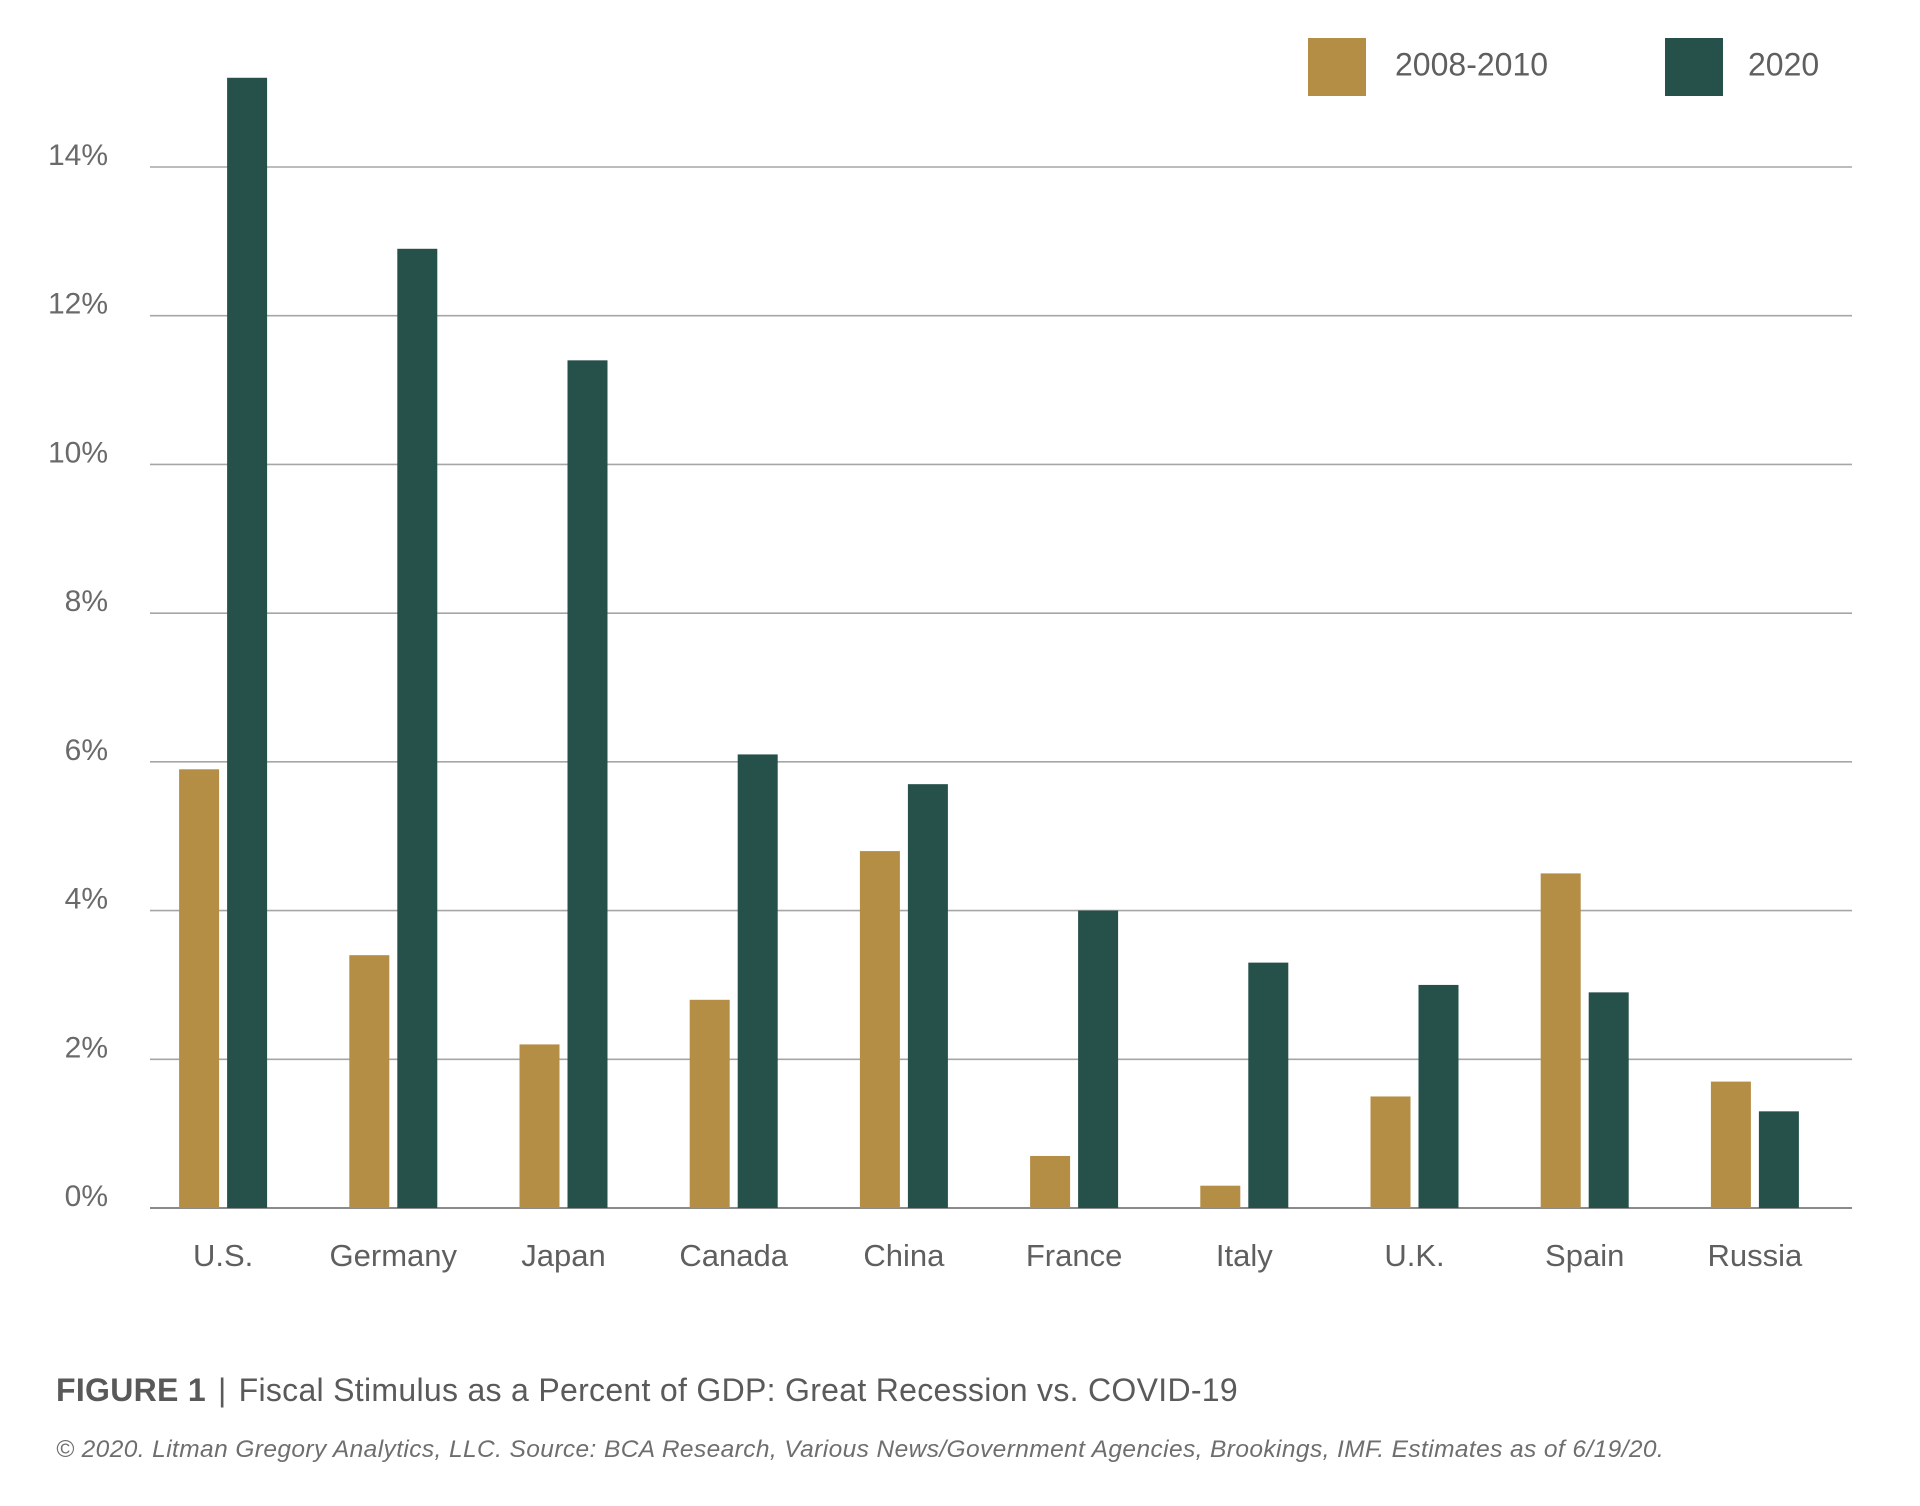  I want to click on y-tick-label: 2%, so click(86, 1047).